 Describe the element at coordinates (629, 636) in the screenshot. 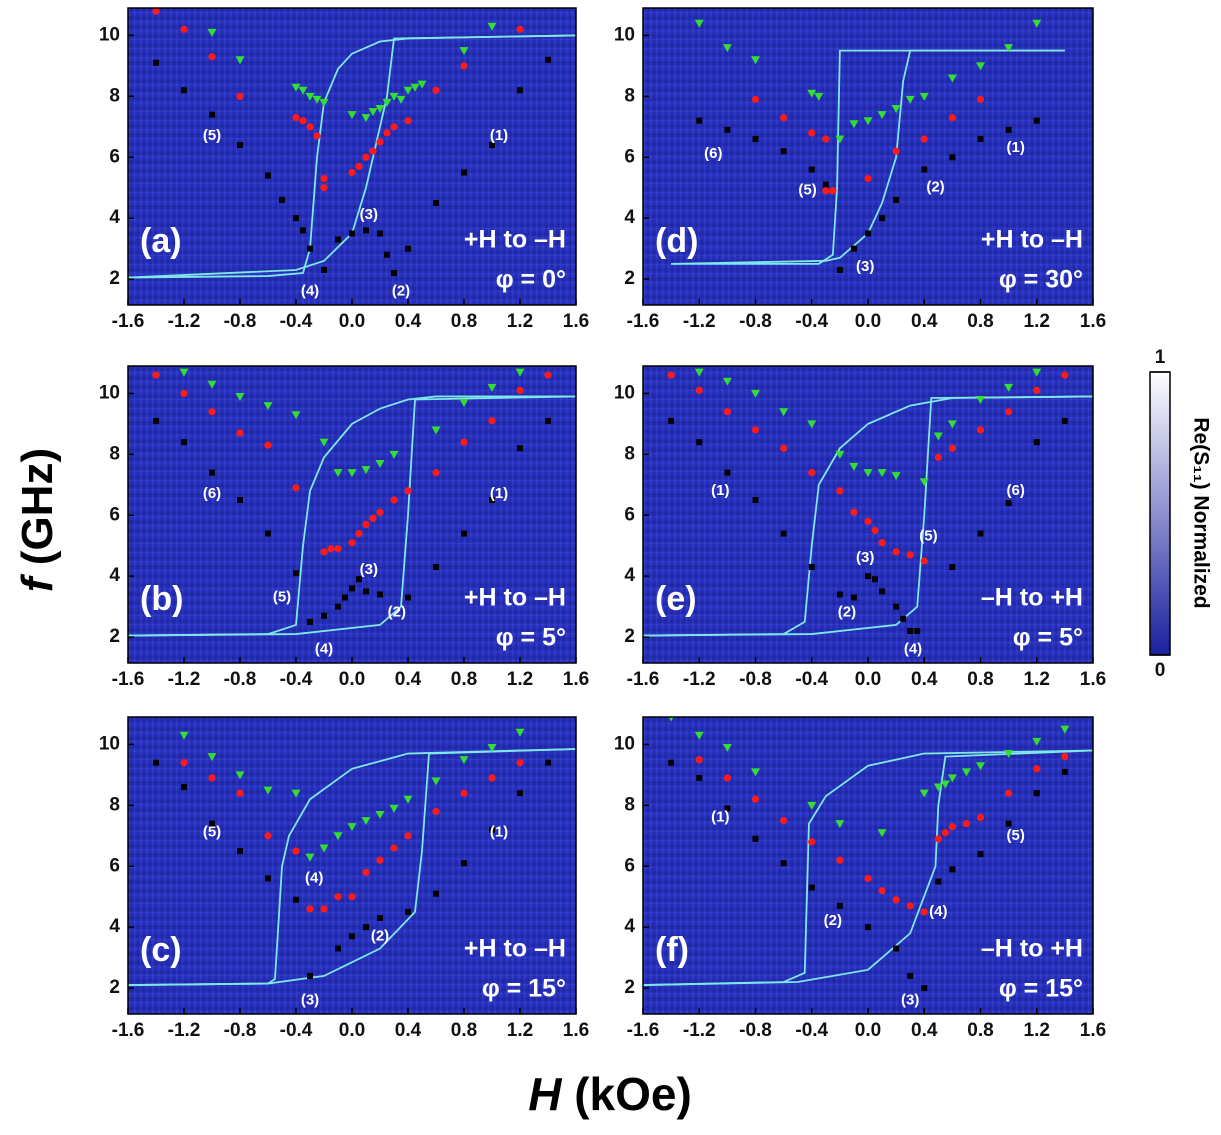

I see `y-tick-label: 2` at that location.